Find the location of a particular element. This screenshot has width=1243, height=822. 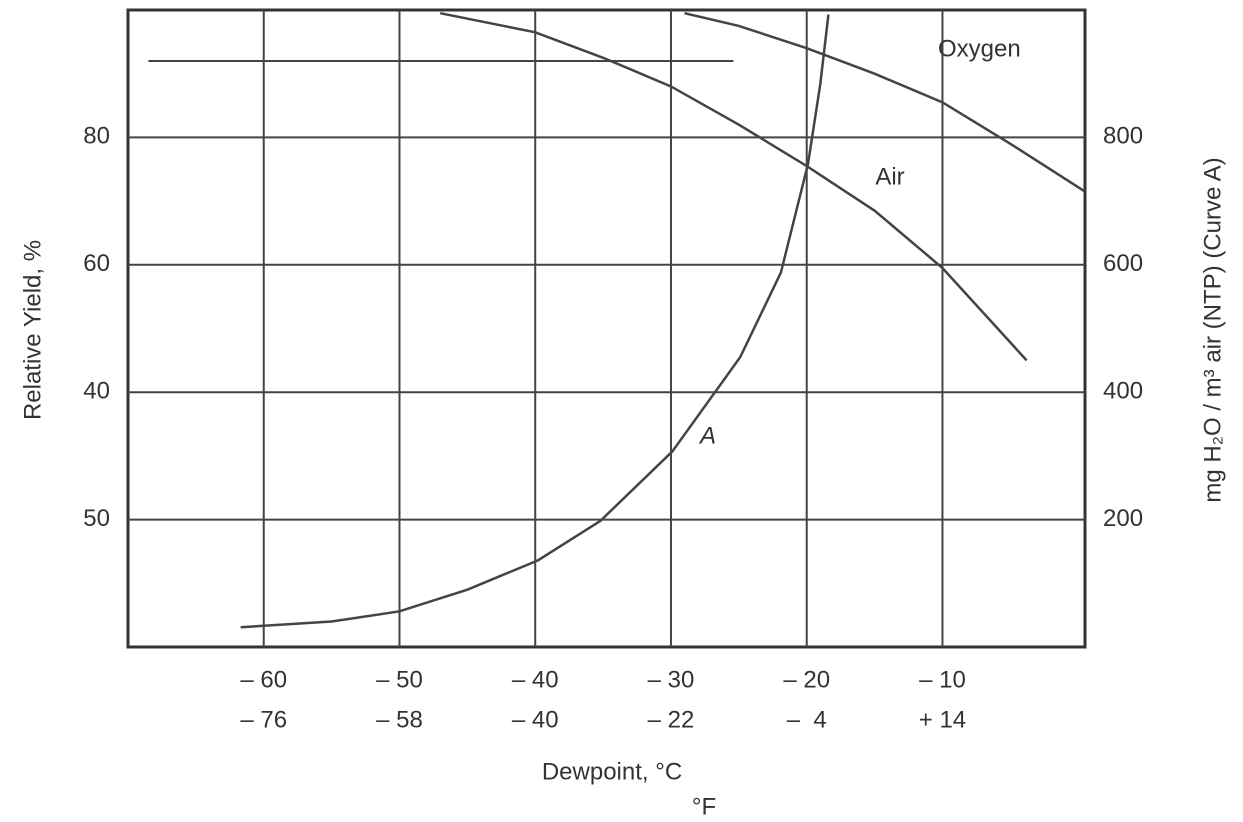

y-axis-label: Relative Yield, % is located at coordinates (32, 330).